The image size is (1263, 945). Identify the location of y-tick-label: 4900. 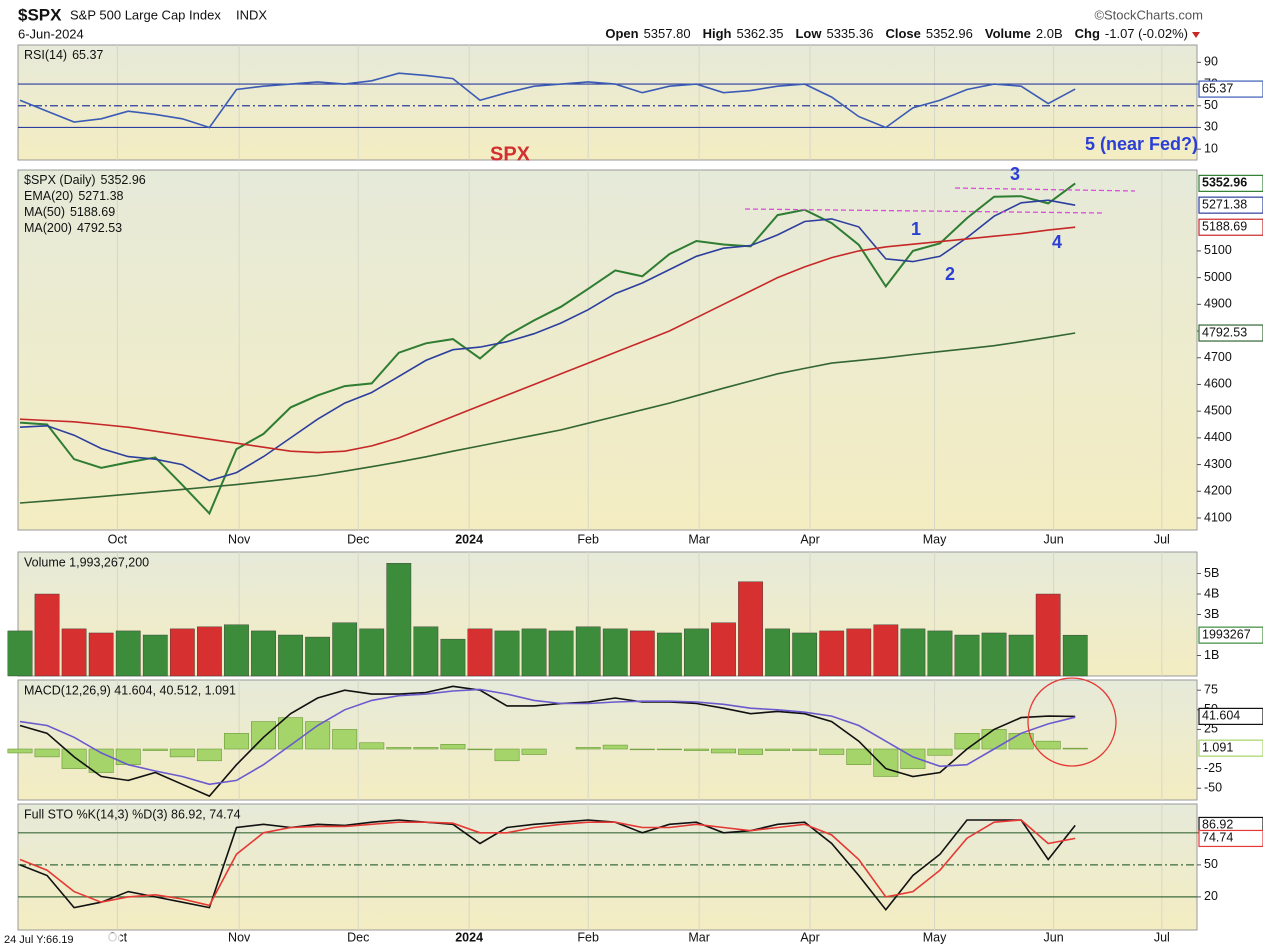
(1218, 304).